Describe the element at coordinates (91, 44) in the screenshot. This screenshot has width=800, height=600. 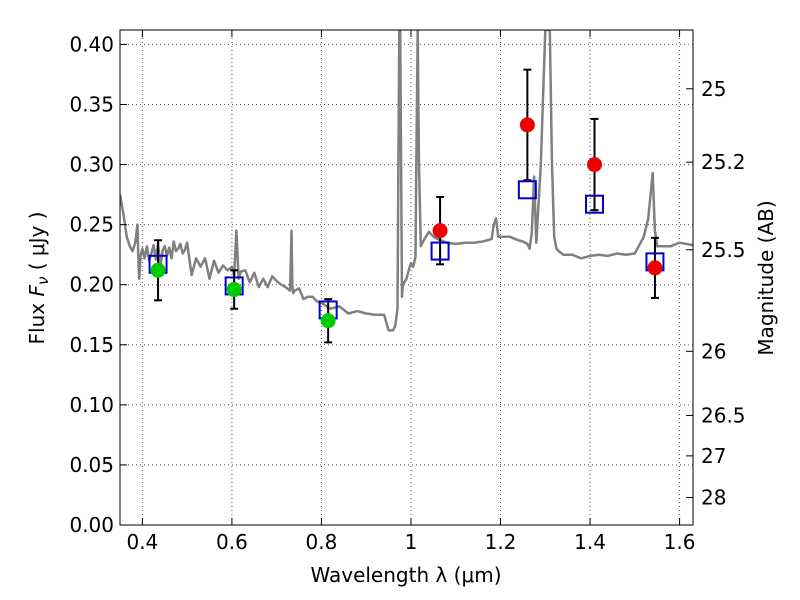
I see `y-tick-label: 0.40` at that location.